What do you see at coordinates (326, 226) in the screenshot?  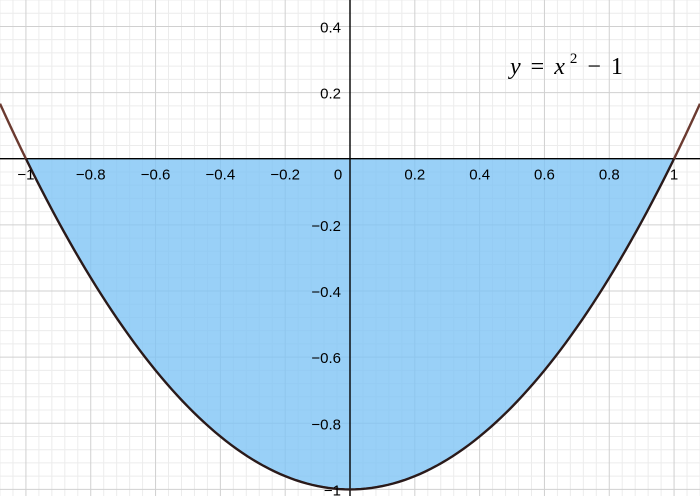 I see `y-tick-label: −0.2` at bounding box center [326, 226].